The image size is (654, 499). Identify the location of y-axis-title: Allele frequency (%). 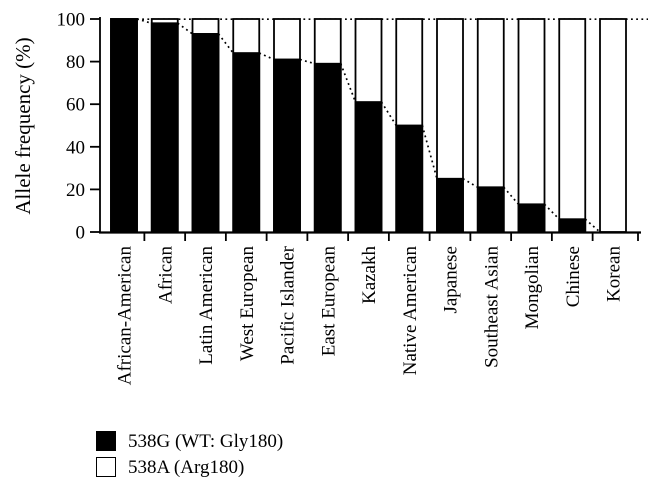
(23, 125).